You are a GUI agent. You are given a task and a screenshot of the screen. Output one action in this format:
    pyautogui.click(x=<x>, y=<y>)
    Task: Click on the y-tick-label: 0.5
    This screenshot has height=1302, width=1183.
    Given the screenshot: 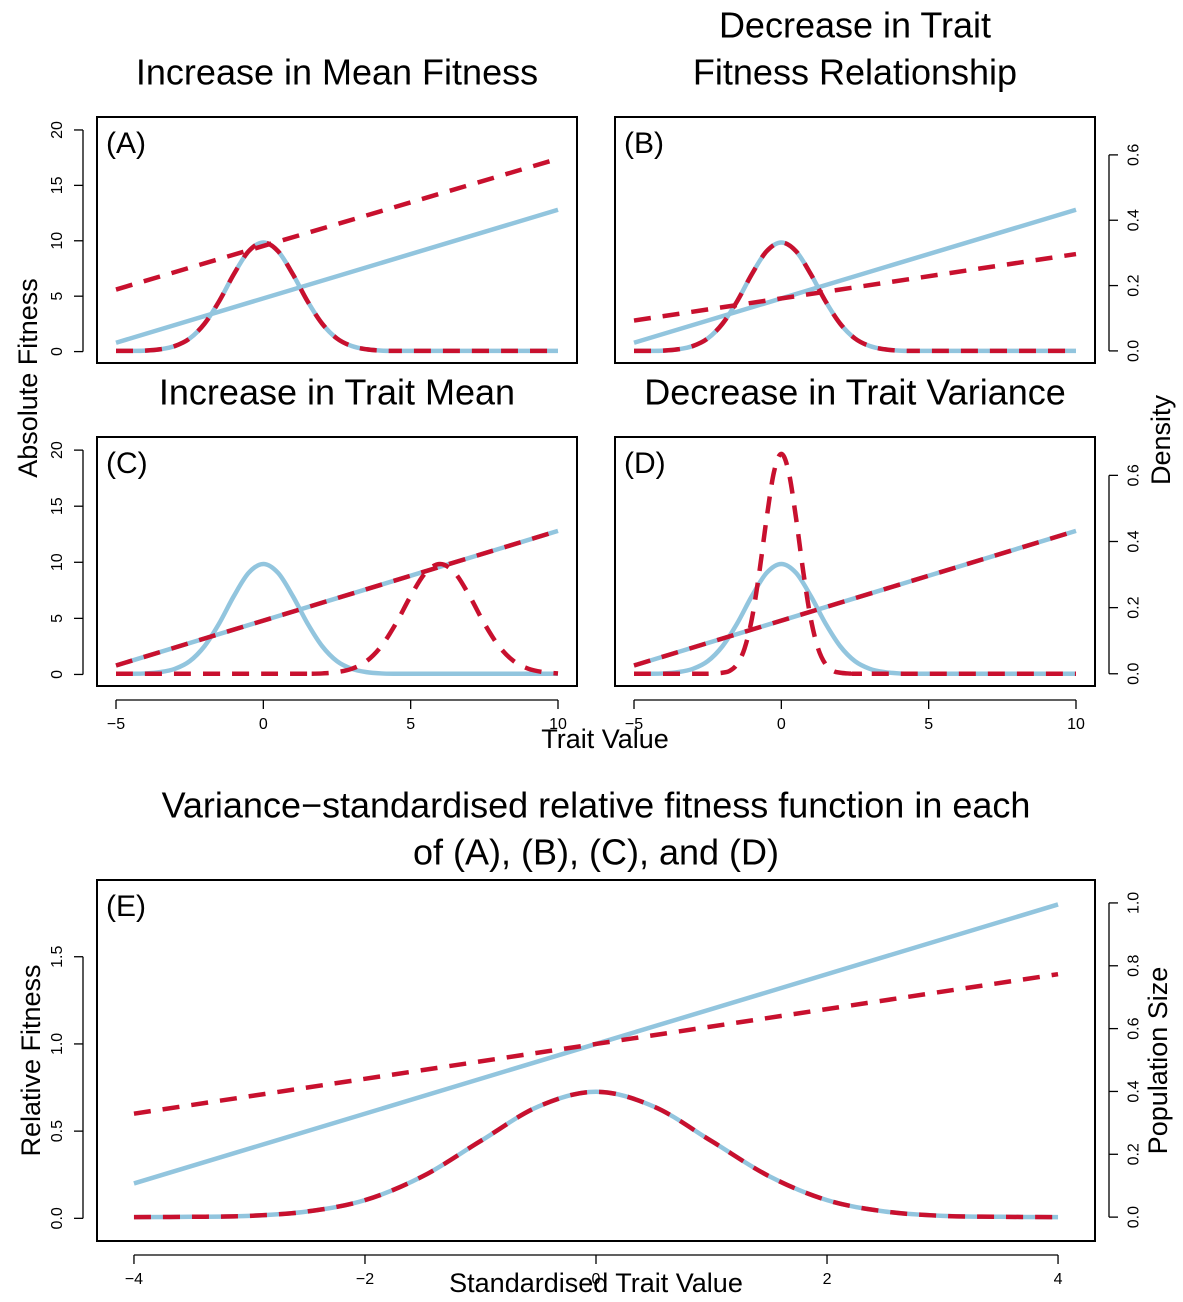 What is the action you would take?
    pyautogui.click(x=57, y=1131)
    